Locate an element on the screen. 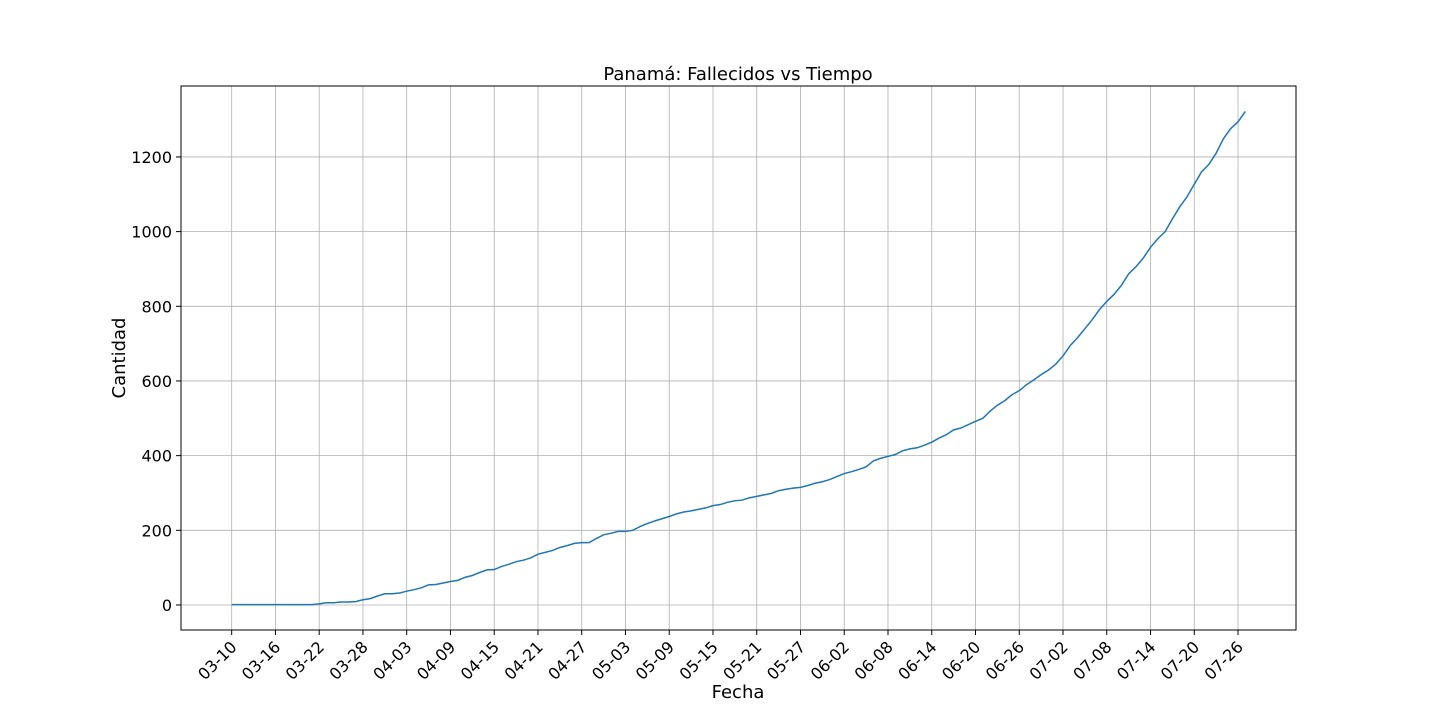 Image resolution: width=1440 pixels, height=724 pixels. x-tick-label: 07-26 is located at coordinates (1224, 660).